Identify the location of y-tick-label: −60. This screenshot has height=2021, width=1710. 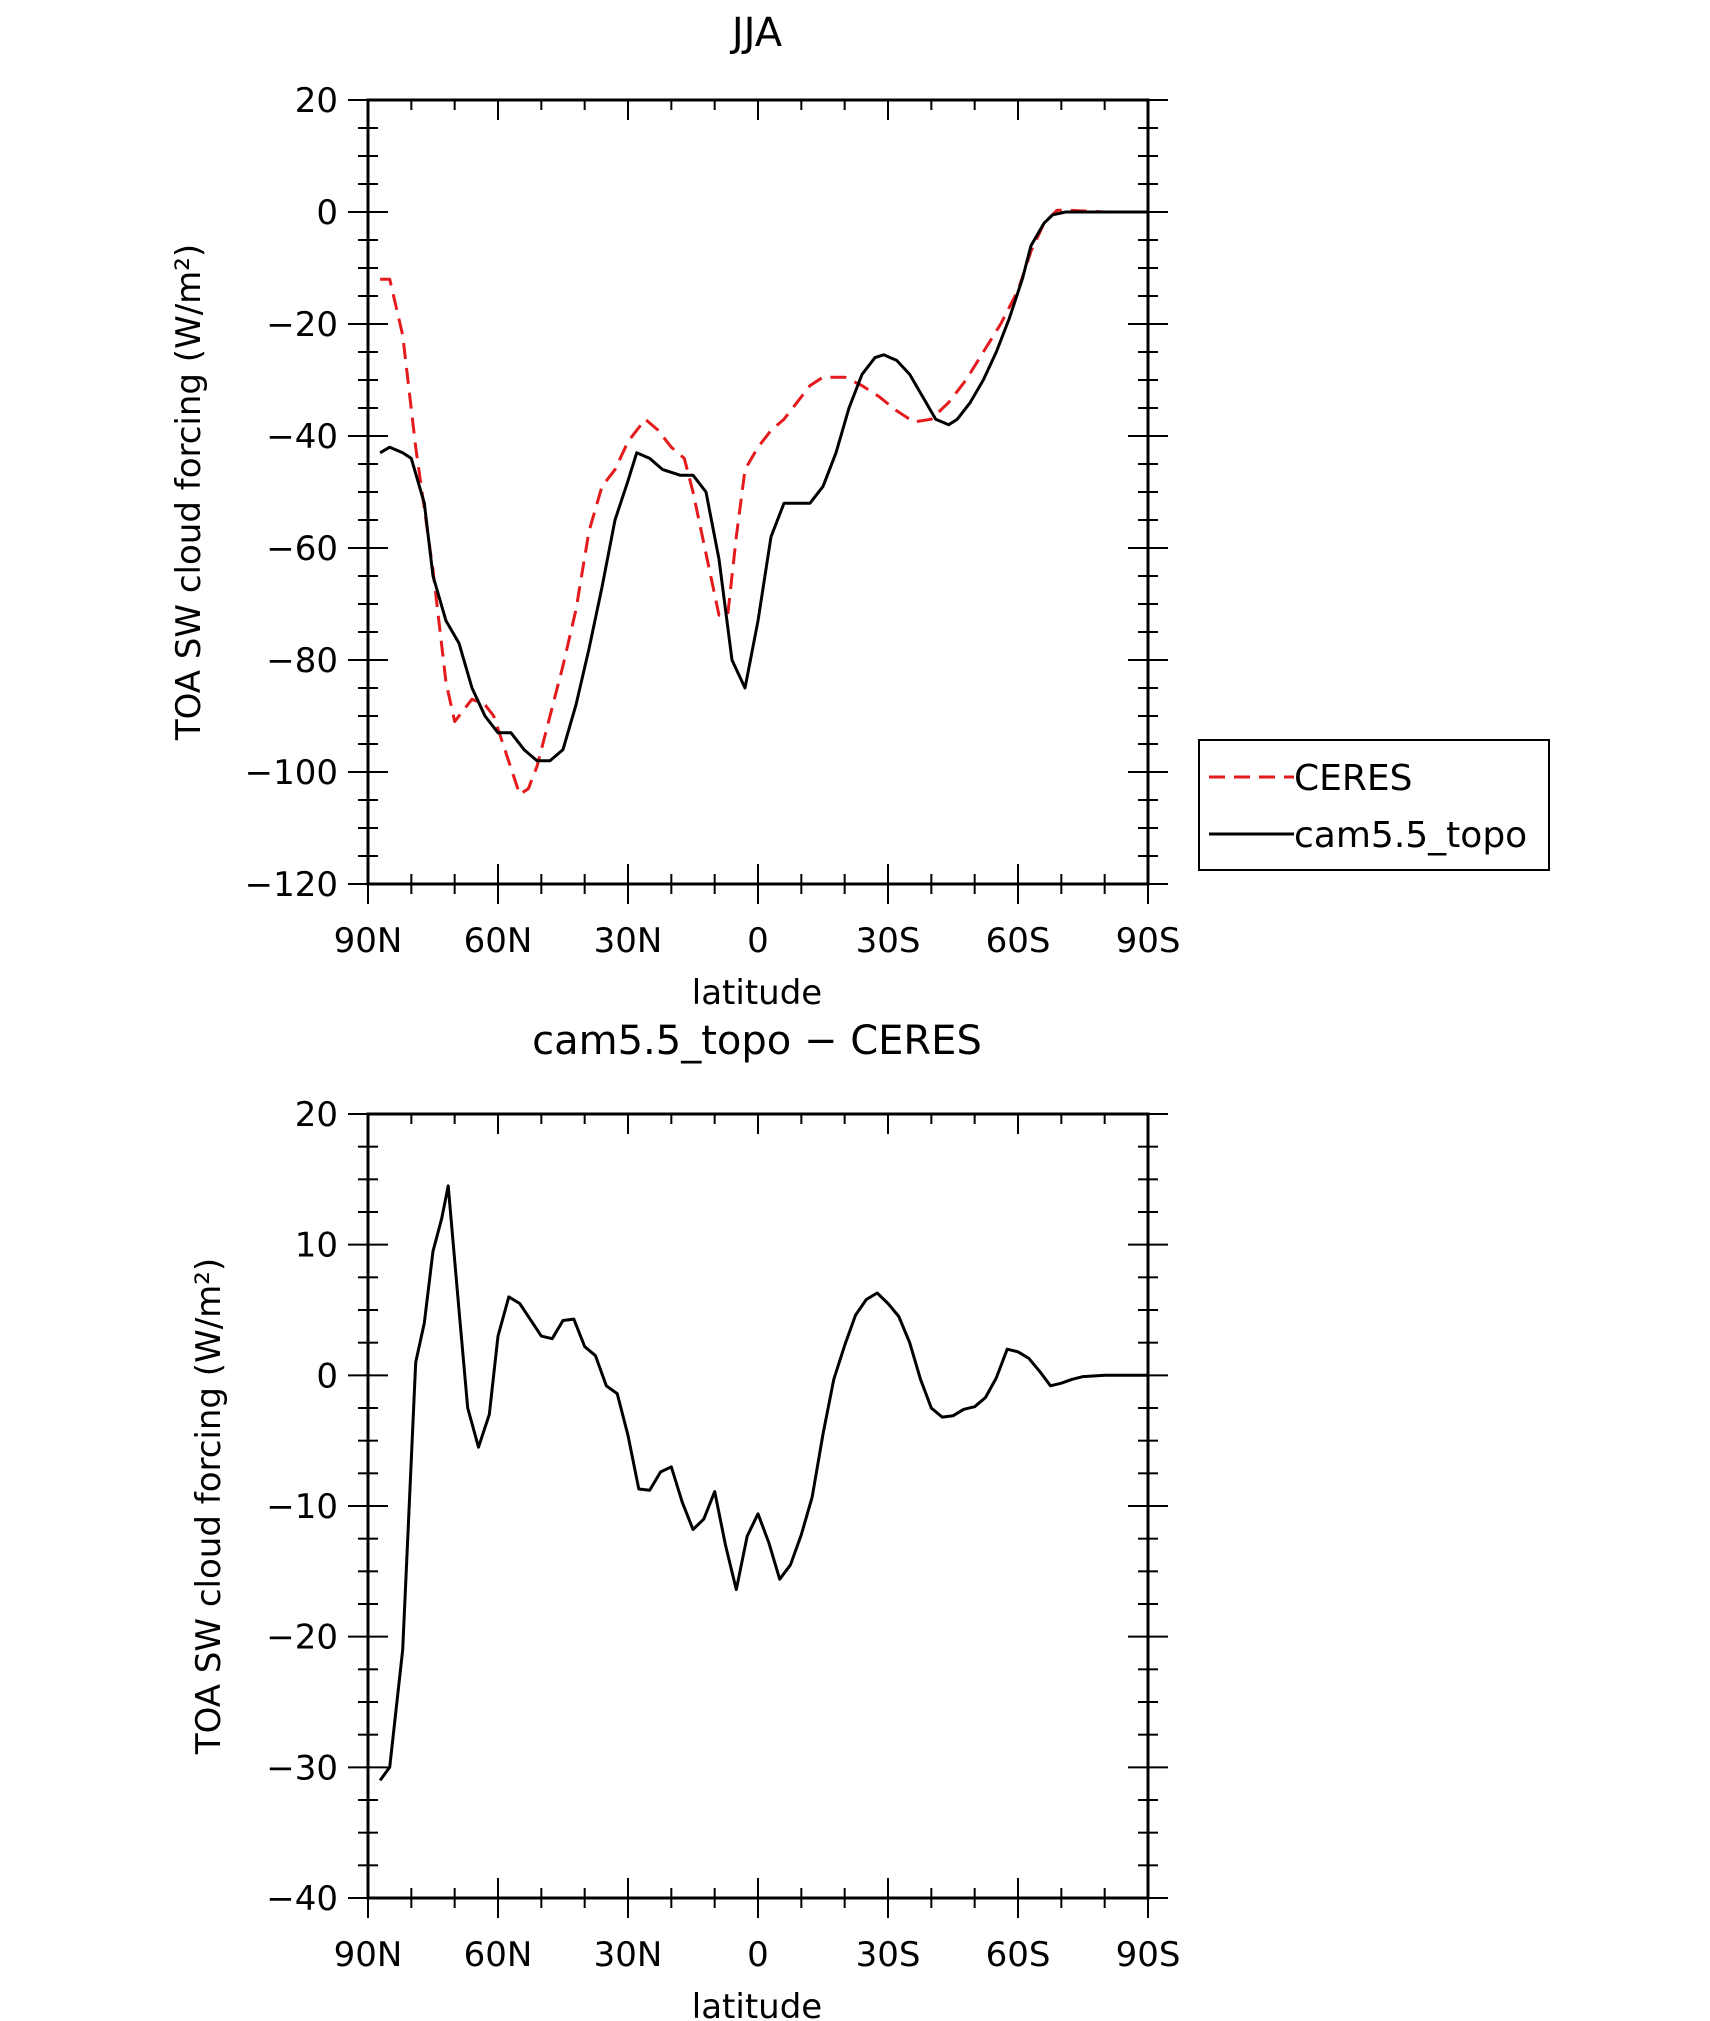
(302, 549).